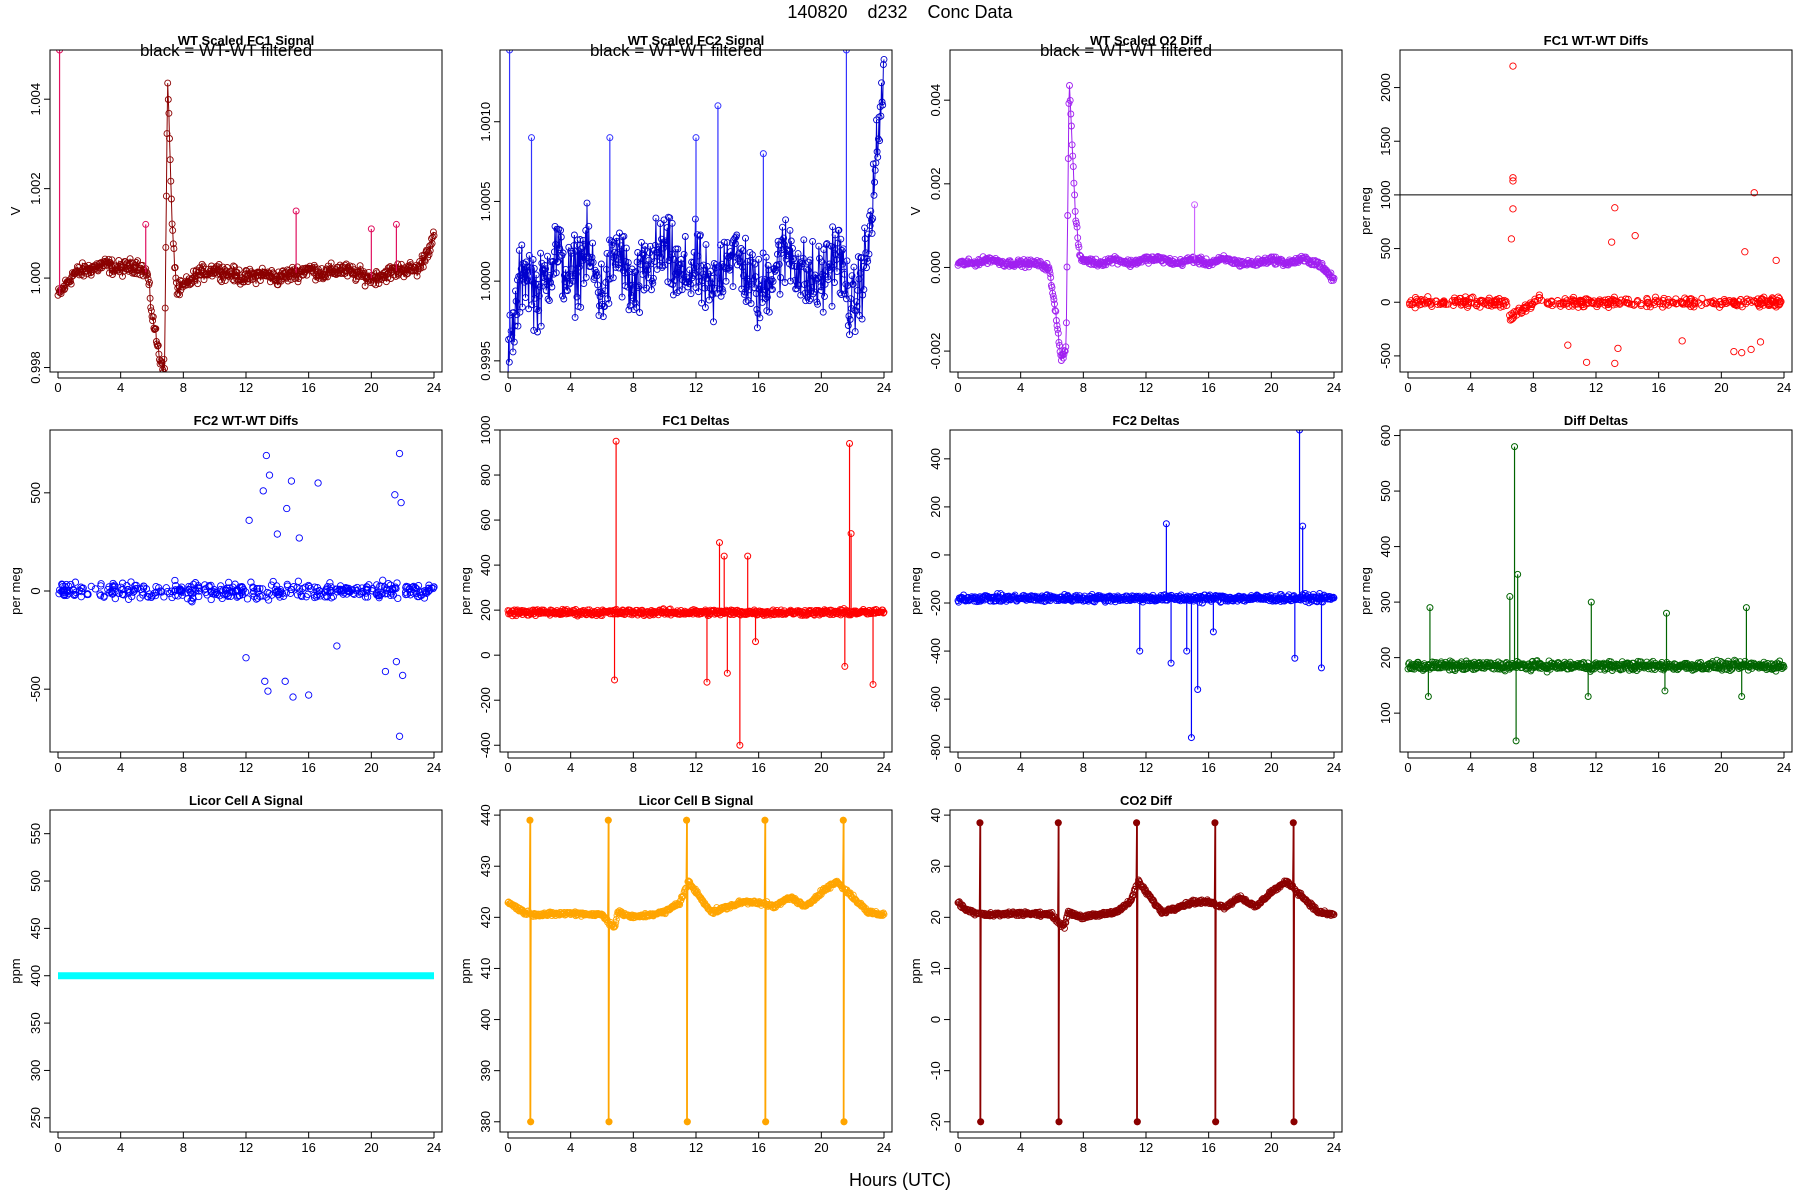  What do you see at coordinates (696, 215) in the screenshot?
I see `p2-series-line` at bounding box center [696, 215].